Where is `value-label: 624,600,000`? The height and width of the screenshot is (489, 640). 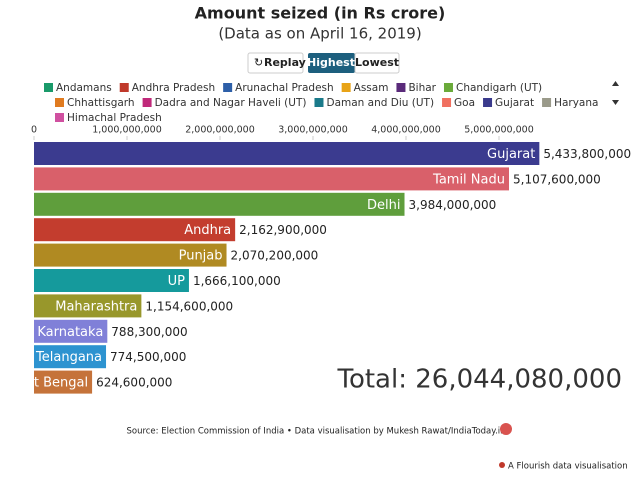 value-label: 624,600,000 is located at coordinates (134, 383).